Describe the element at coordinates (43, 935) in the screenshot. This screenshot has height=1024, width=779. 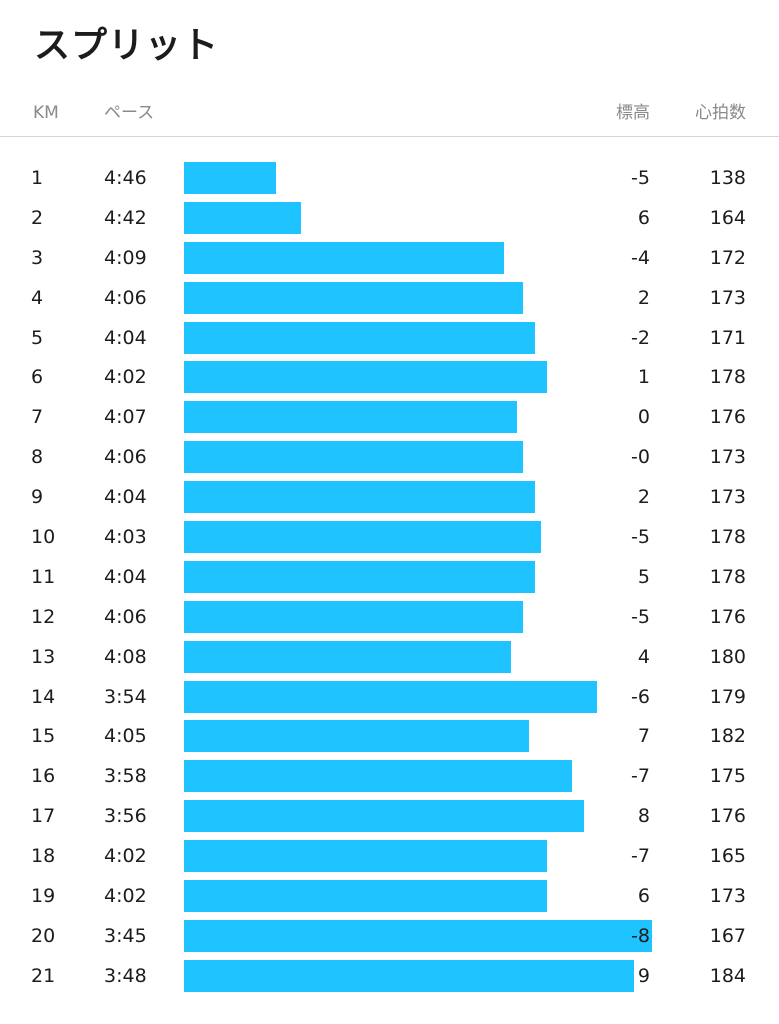
I see `split-km: 20` at that location.